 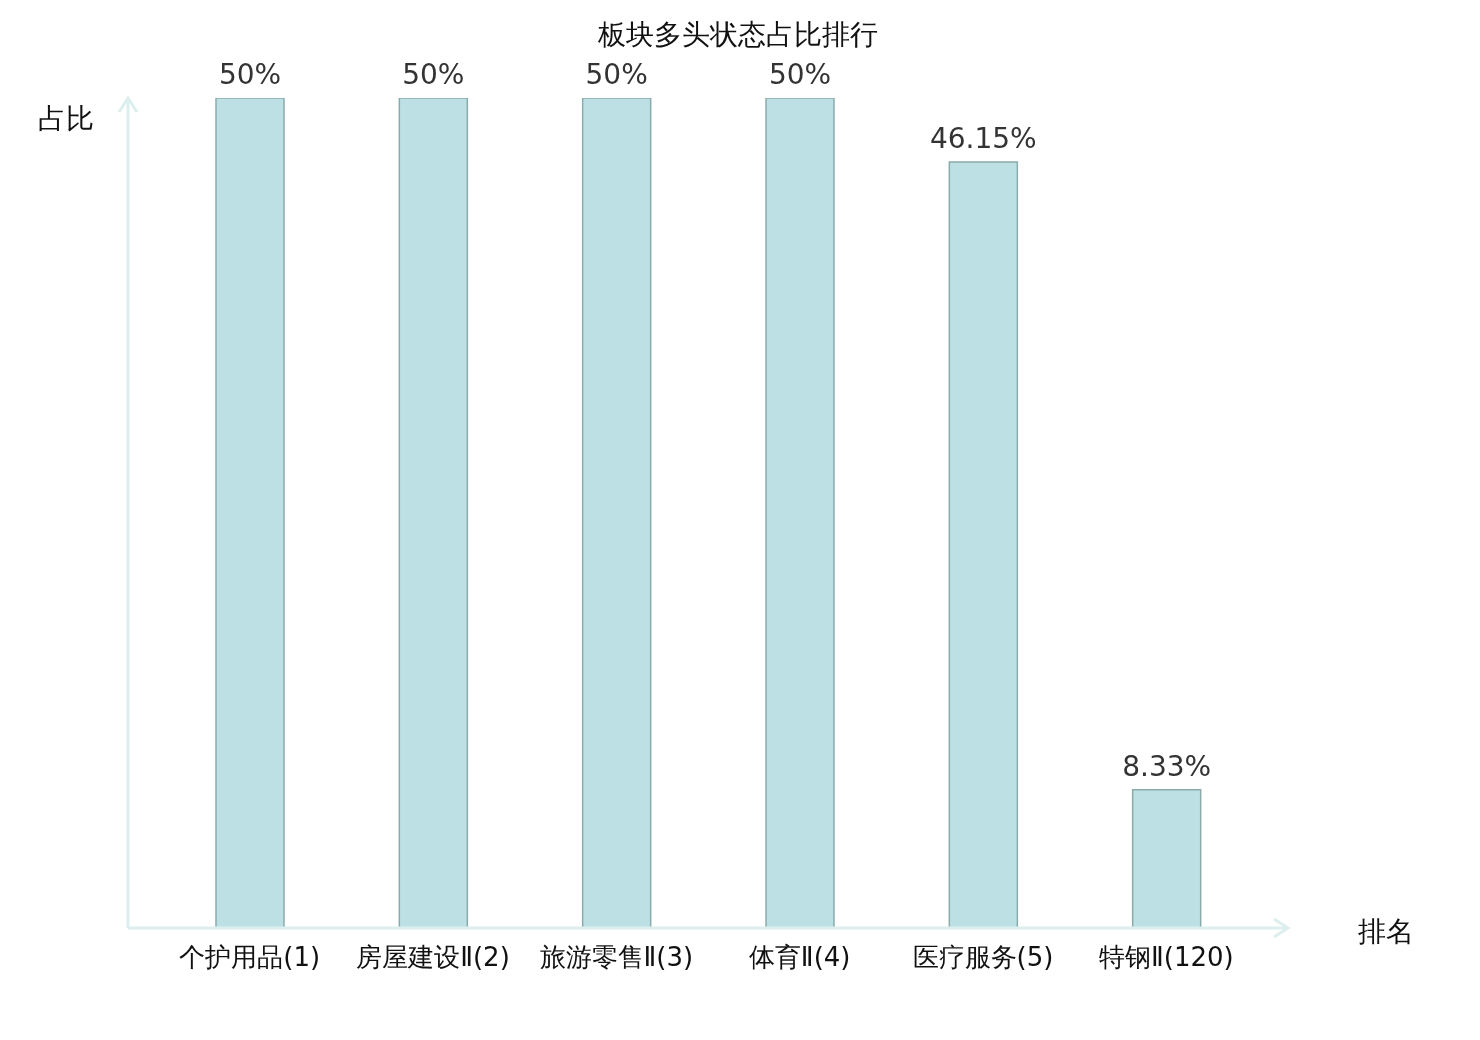 I want to click on x-axis-title: 排名, so click(x=1386, y=932).